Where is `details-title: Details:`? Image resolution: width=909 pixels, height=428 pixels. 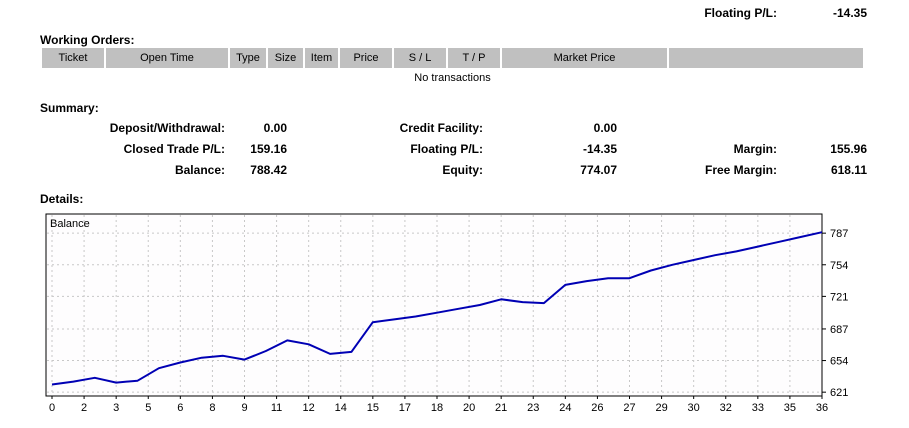 details-title: Details: is located at coordinates (62, 199).